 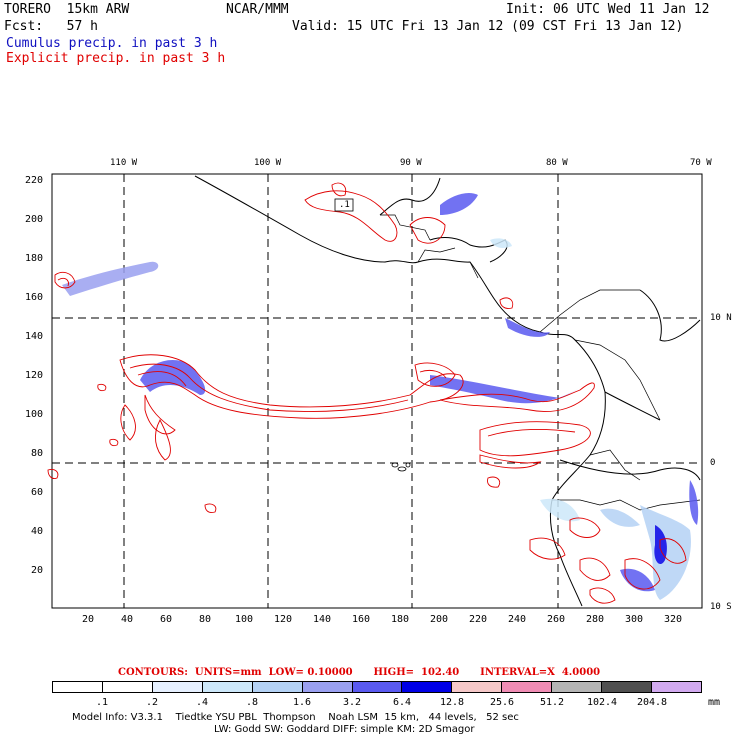 I want to click on contour-label: .1, so click(x=344, y=205).